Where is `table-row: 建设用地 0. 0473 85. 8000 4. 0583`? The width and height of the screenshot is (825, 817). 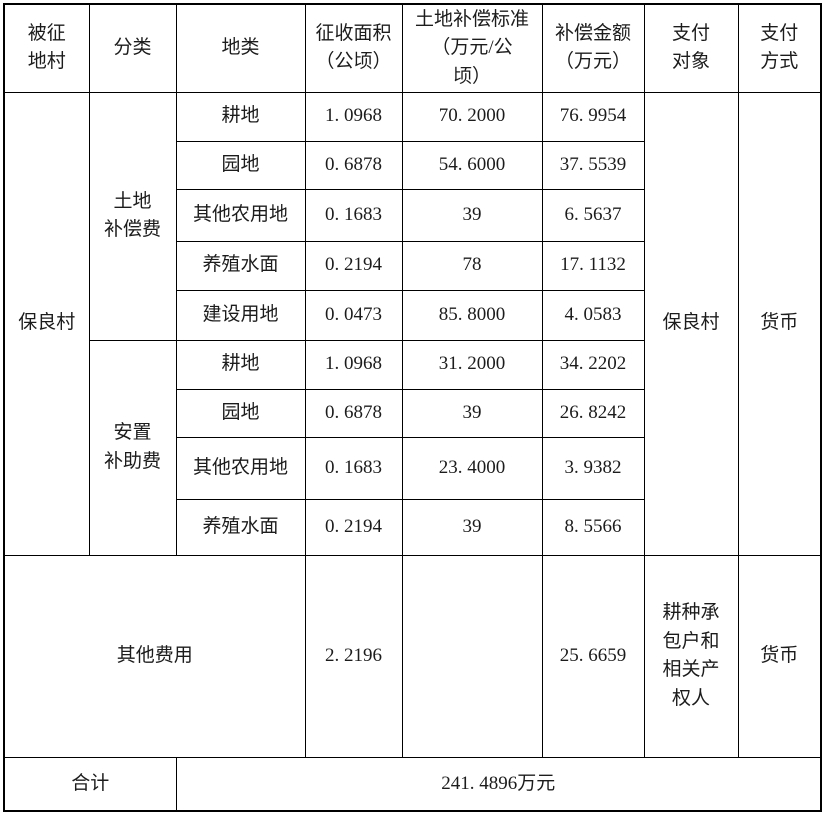
table-row: 建设用地 0. 0473 85. 8000 4. 0583 is located at coordinates (412, 315).